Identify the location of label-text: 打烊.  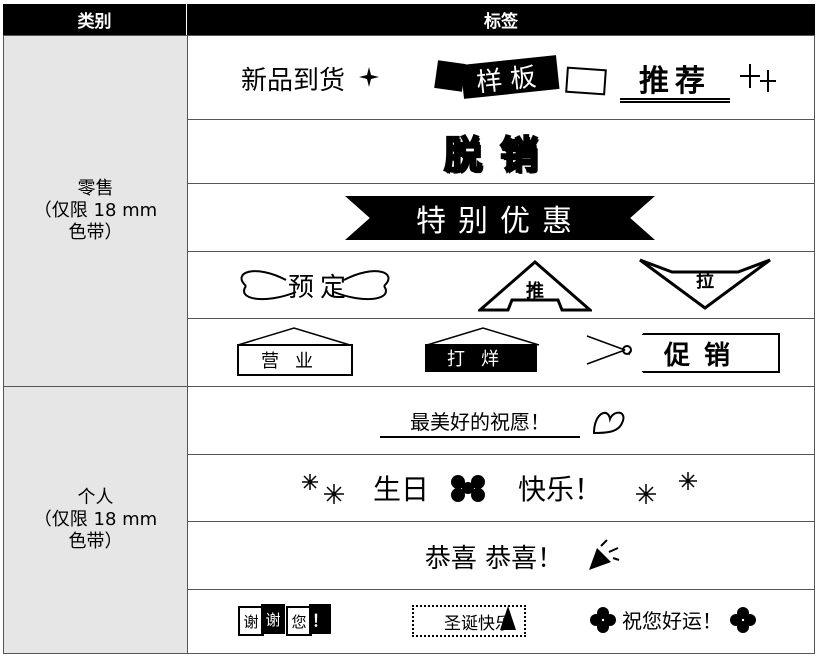
(481, 358).